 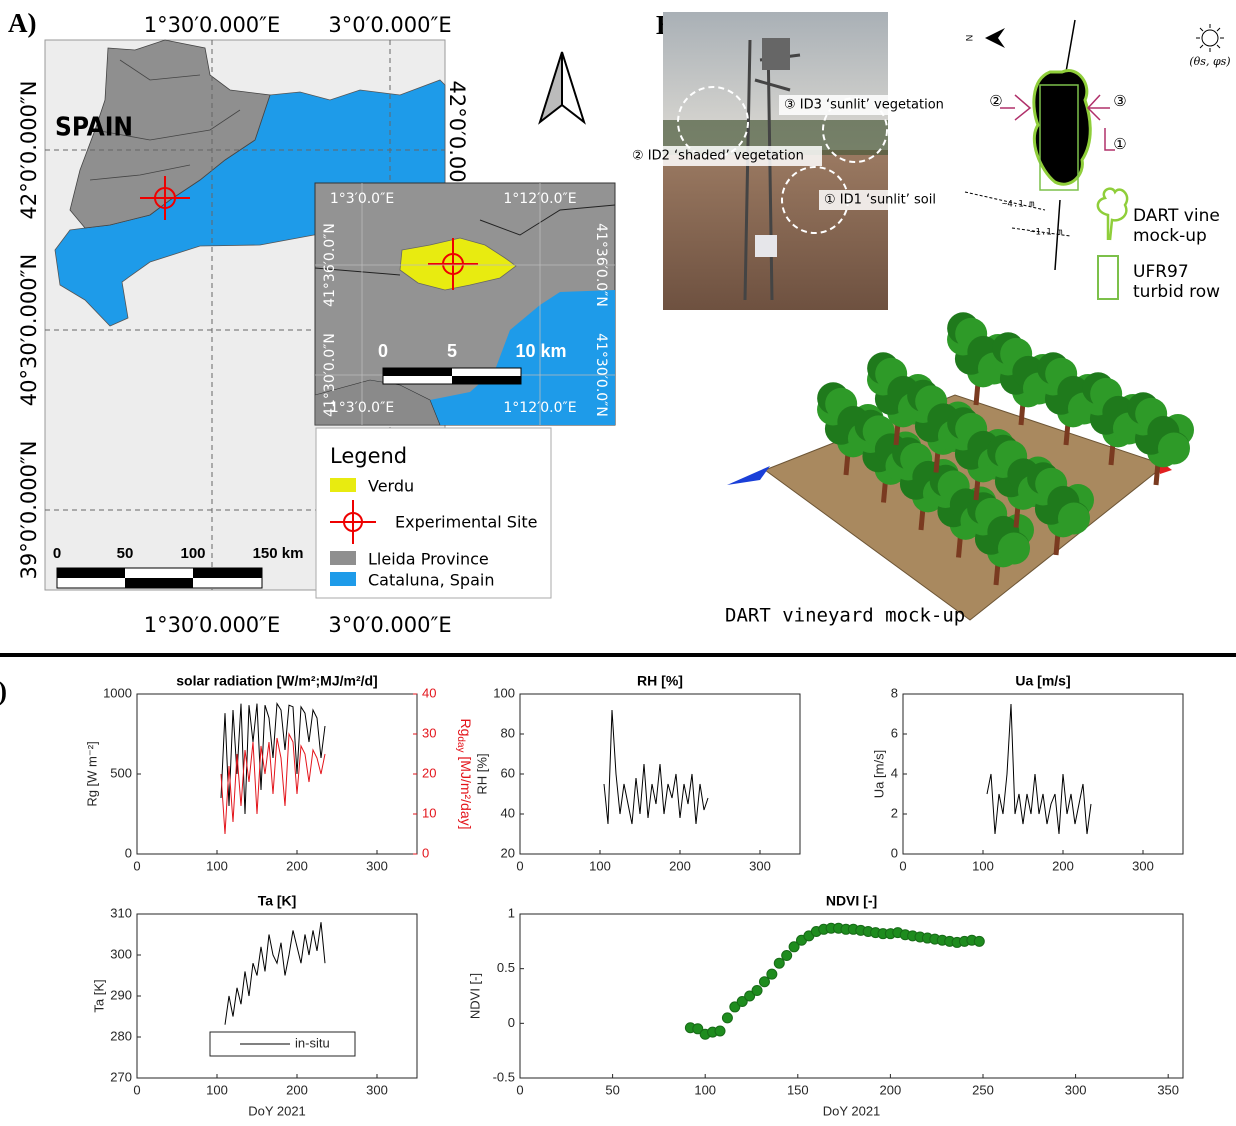 What do you see at coordinates (383, 351) in the screenshot?
I see `inset-scale-label: 0` at bounding box center [383, 351].